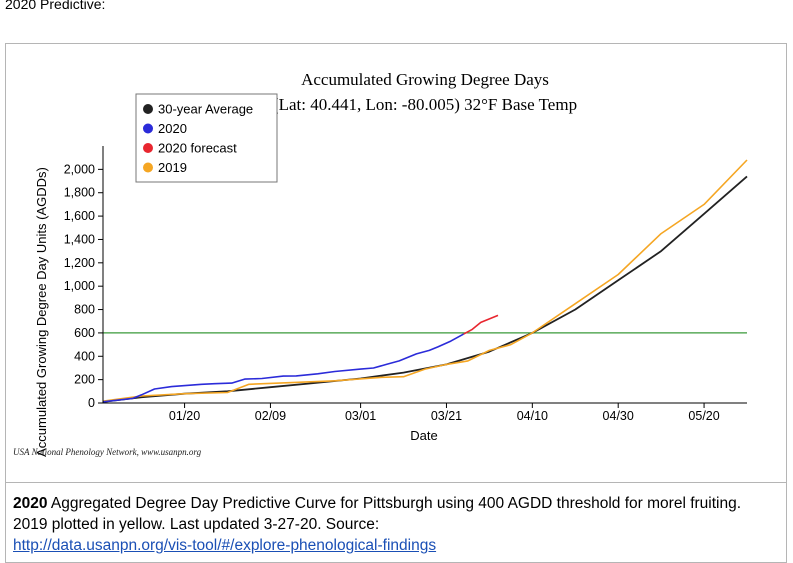 The image size is (793, 563). Describe the element at coordinates (55, 6) in the screenshot. I see `page-heading: 2020 Predictive:` at that location.